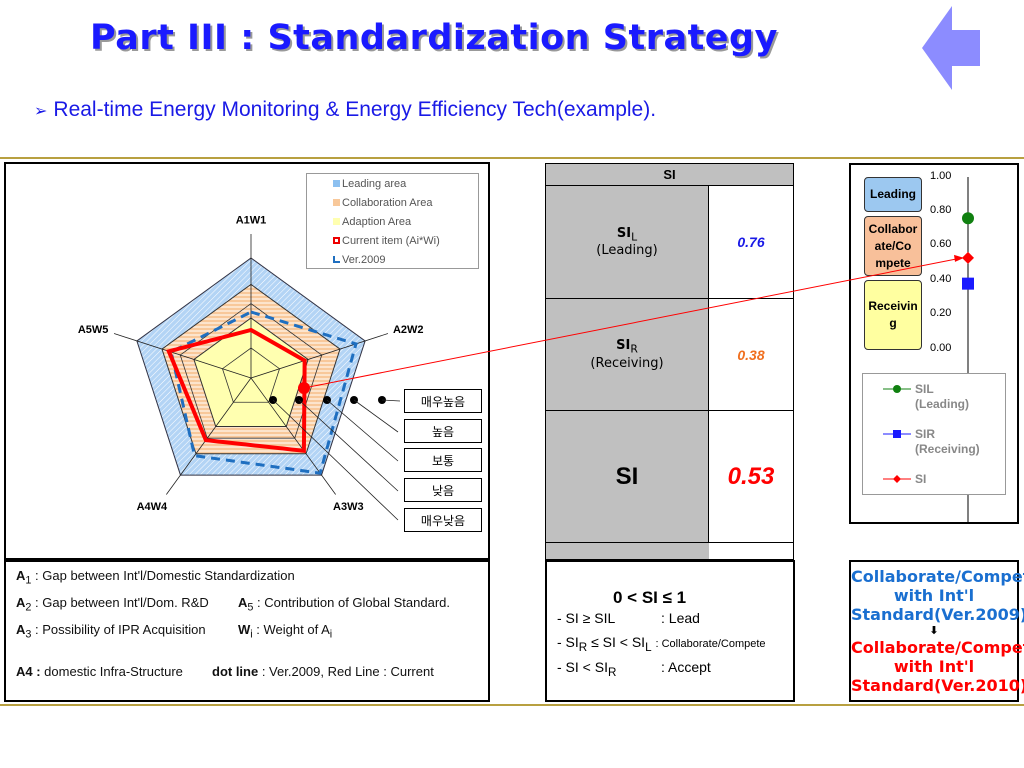 This screenshot has height=768, width=1024. What do you see at coordinates (680, 618) in the screenshot?
I see `rule-lead-value: : Lead` at bounding box center [680, 618].